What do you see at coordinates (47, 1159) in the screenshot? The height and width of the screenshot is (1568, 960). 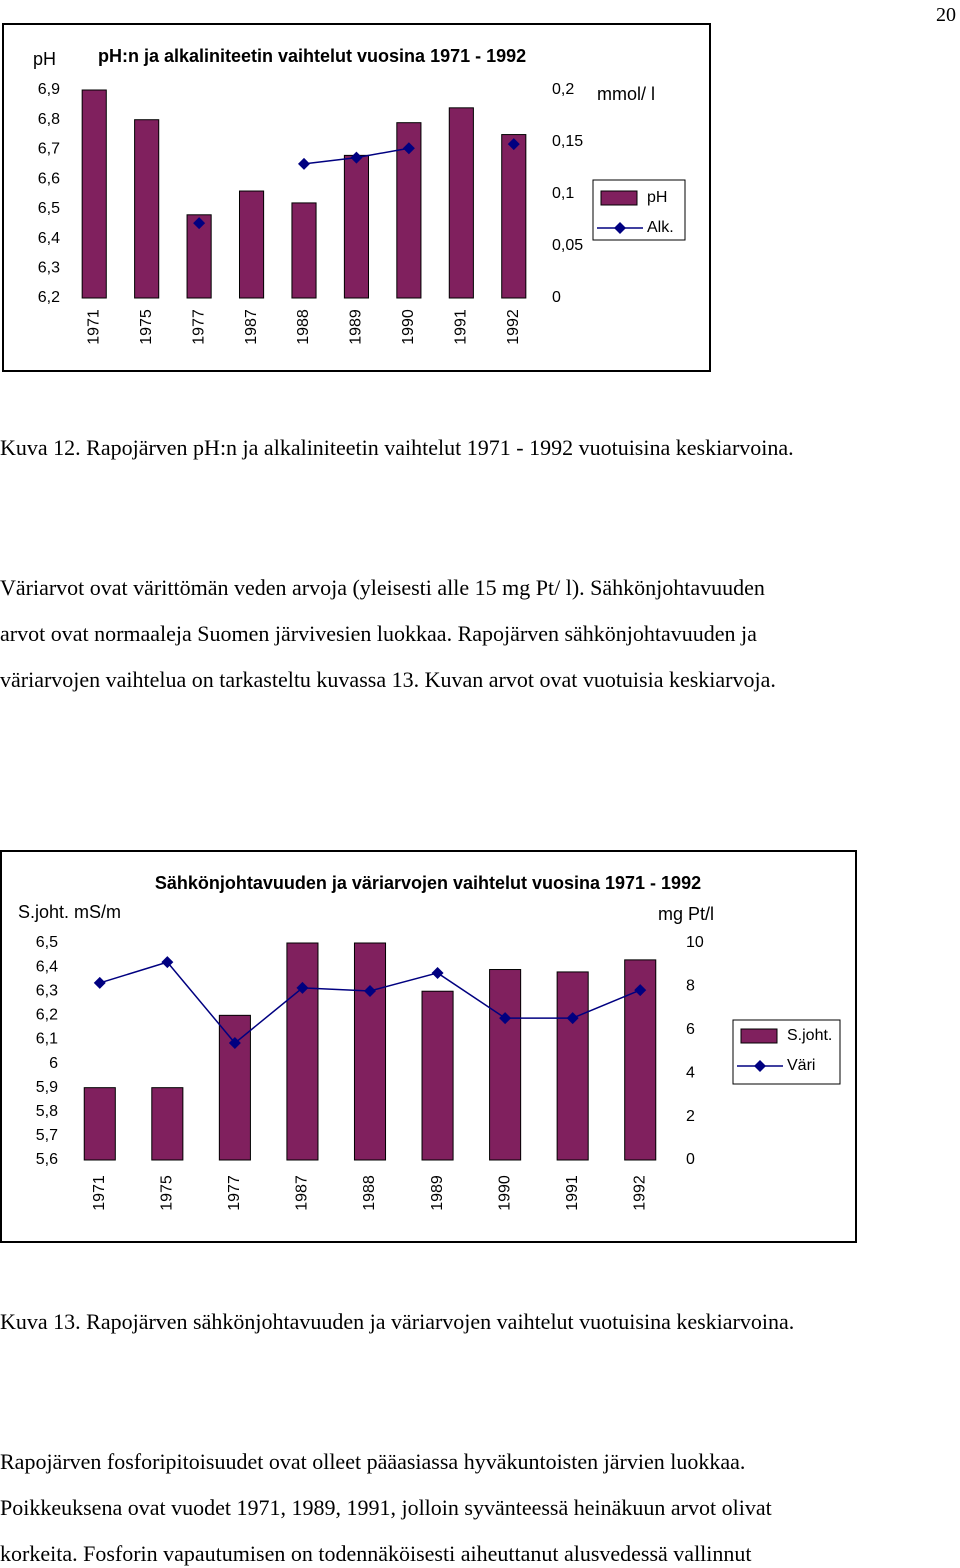 I see `y-tick-label: 5,6` at bounding box center [47, 1159].